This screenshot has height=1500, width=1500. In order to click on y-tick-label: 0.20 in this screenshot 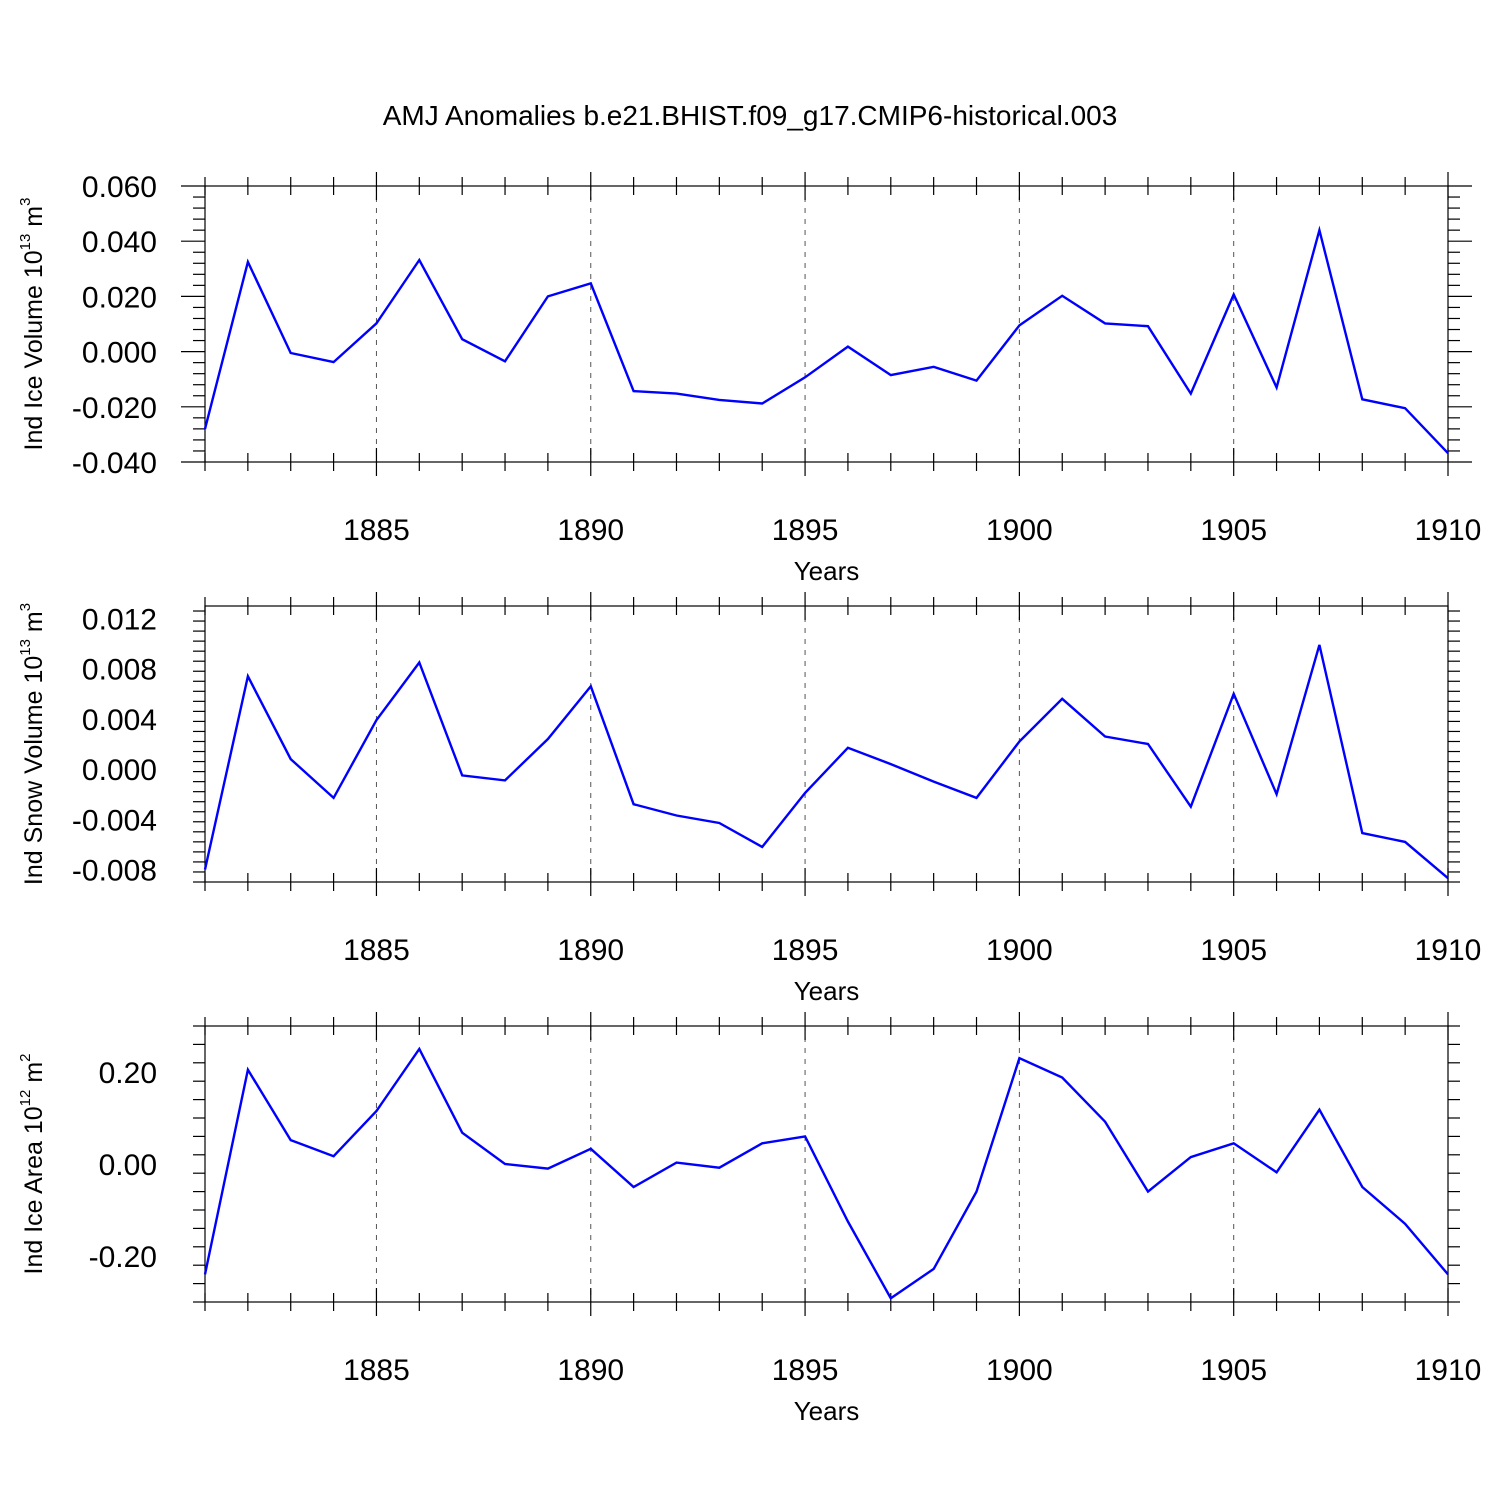, I will do `click(128, 1073)`.